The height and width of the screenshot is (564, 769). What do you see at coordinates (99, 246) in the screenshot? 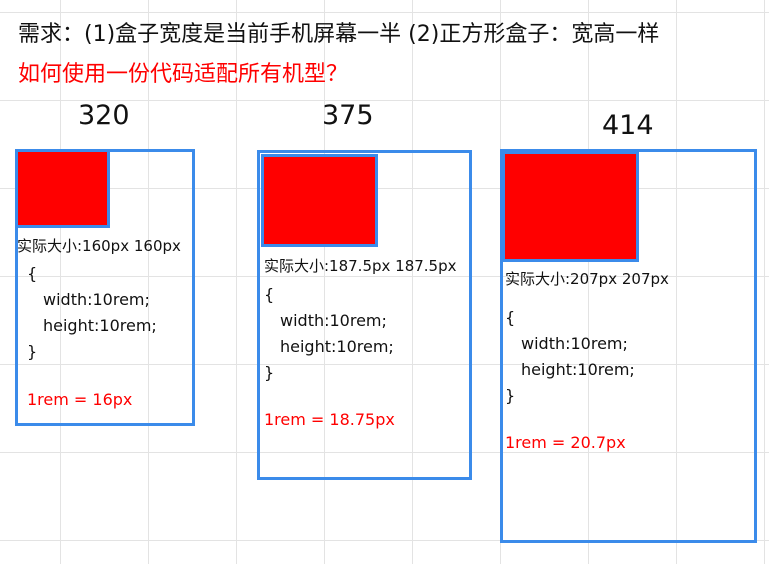
I see `actual-size-text-320: 实际大小:160px 160px` at bounding box center [99, 246].